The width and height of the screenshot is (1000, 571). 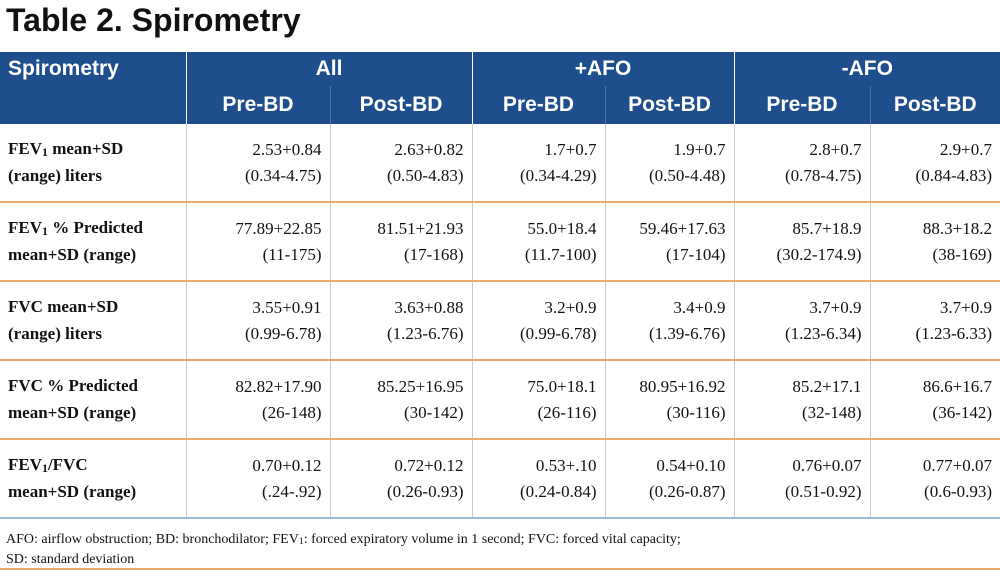 I want to click on table-cell: 0.53+.10 (0.24-0.84), so click(x=538, y=478).